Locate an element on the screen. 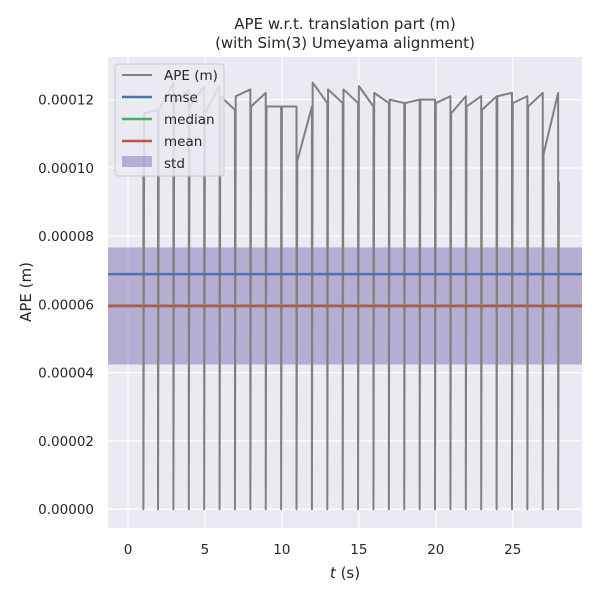 This screenshot has height=600, width=600. y-tick-label: 0.00010 is located at coordinates (66, 169).